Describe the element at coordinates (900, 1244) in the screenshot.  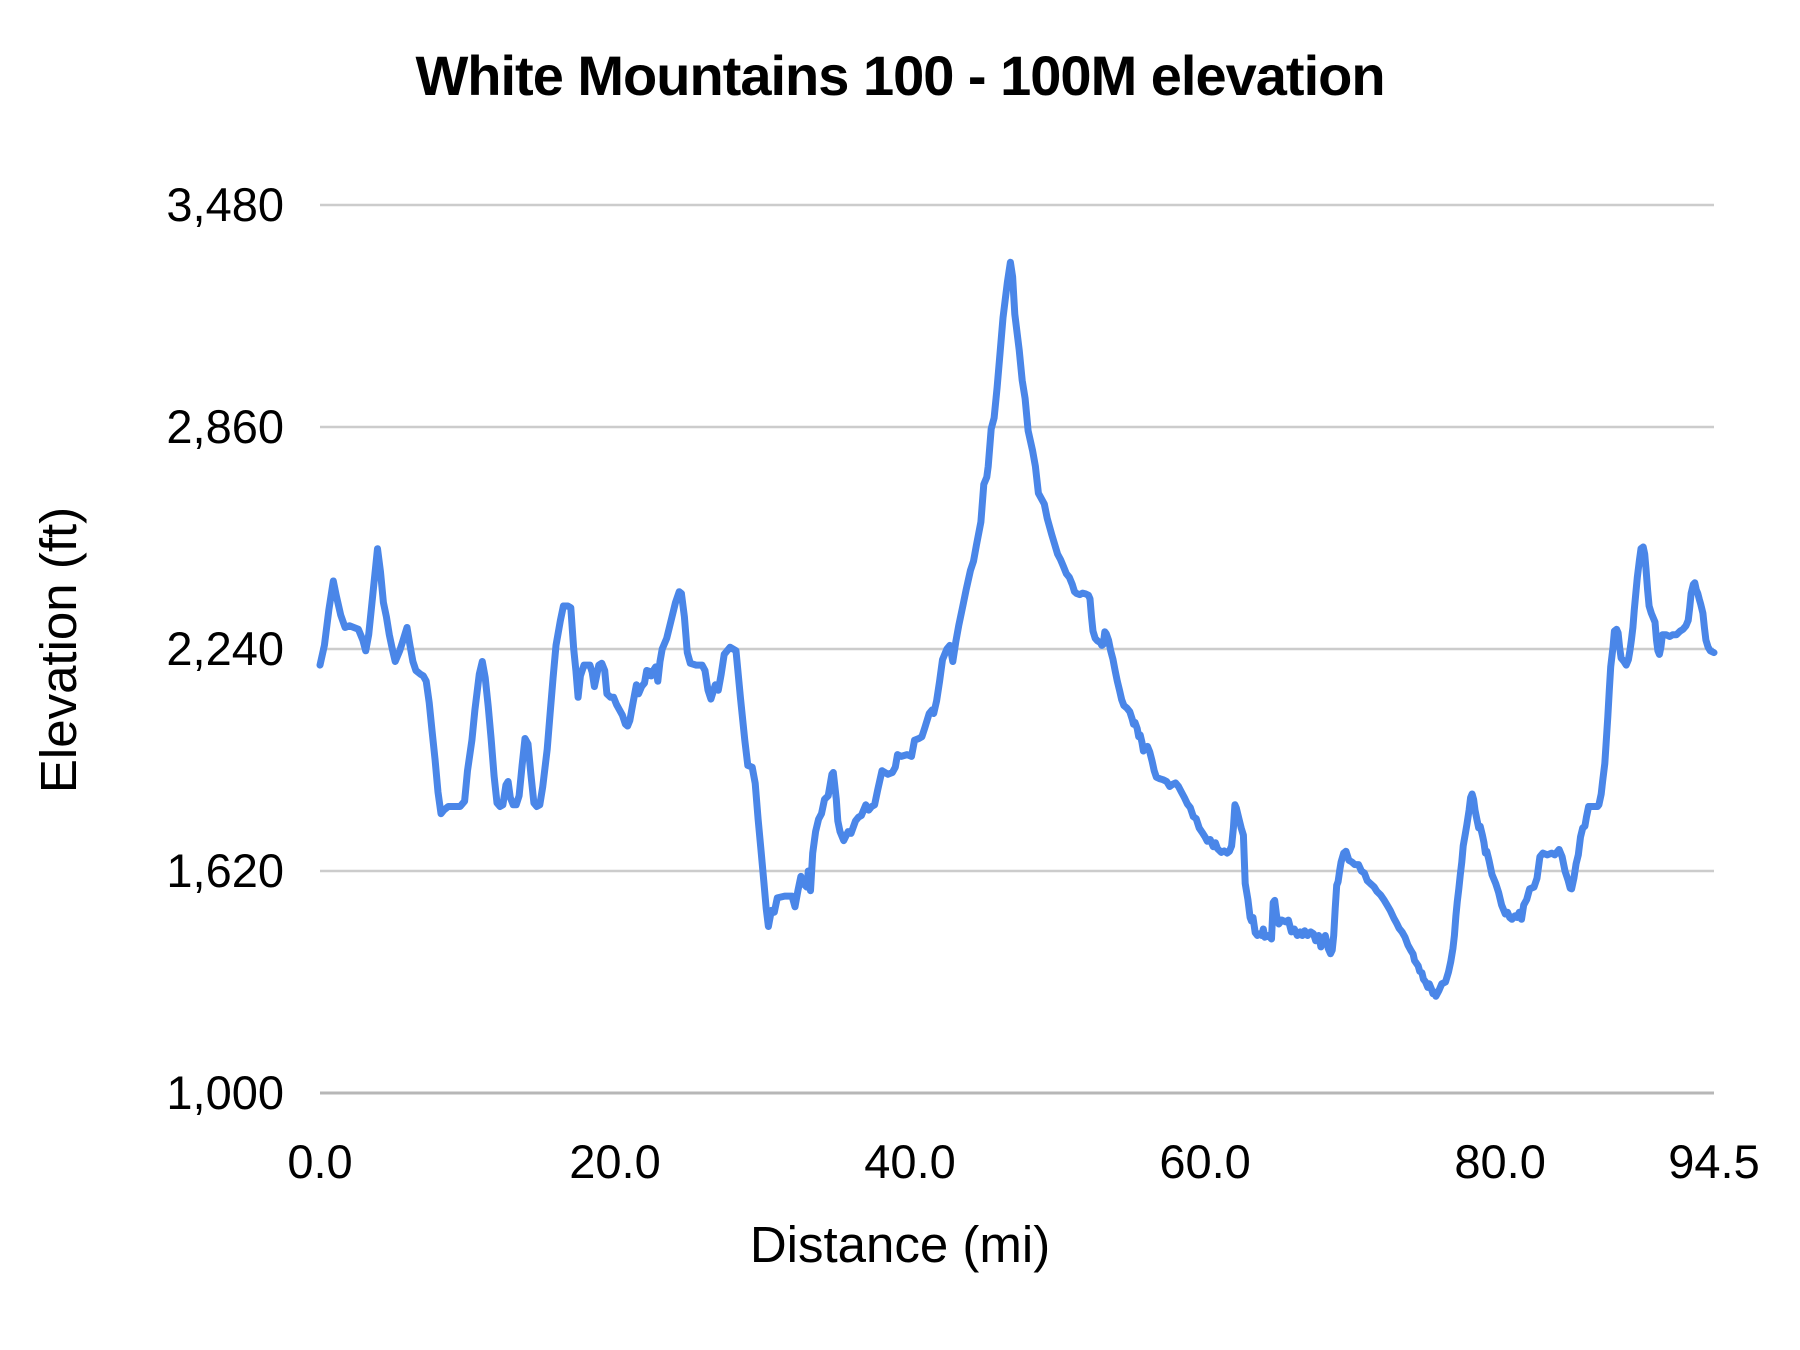
I see `x-axis-title: Distance (mi)` at that location.